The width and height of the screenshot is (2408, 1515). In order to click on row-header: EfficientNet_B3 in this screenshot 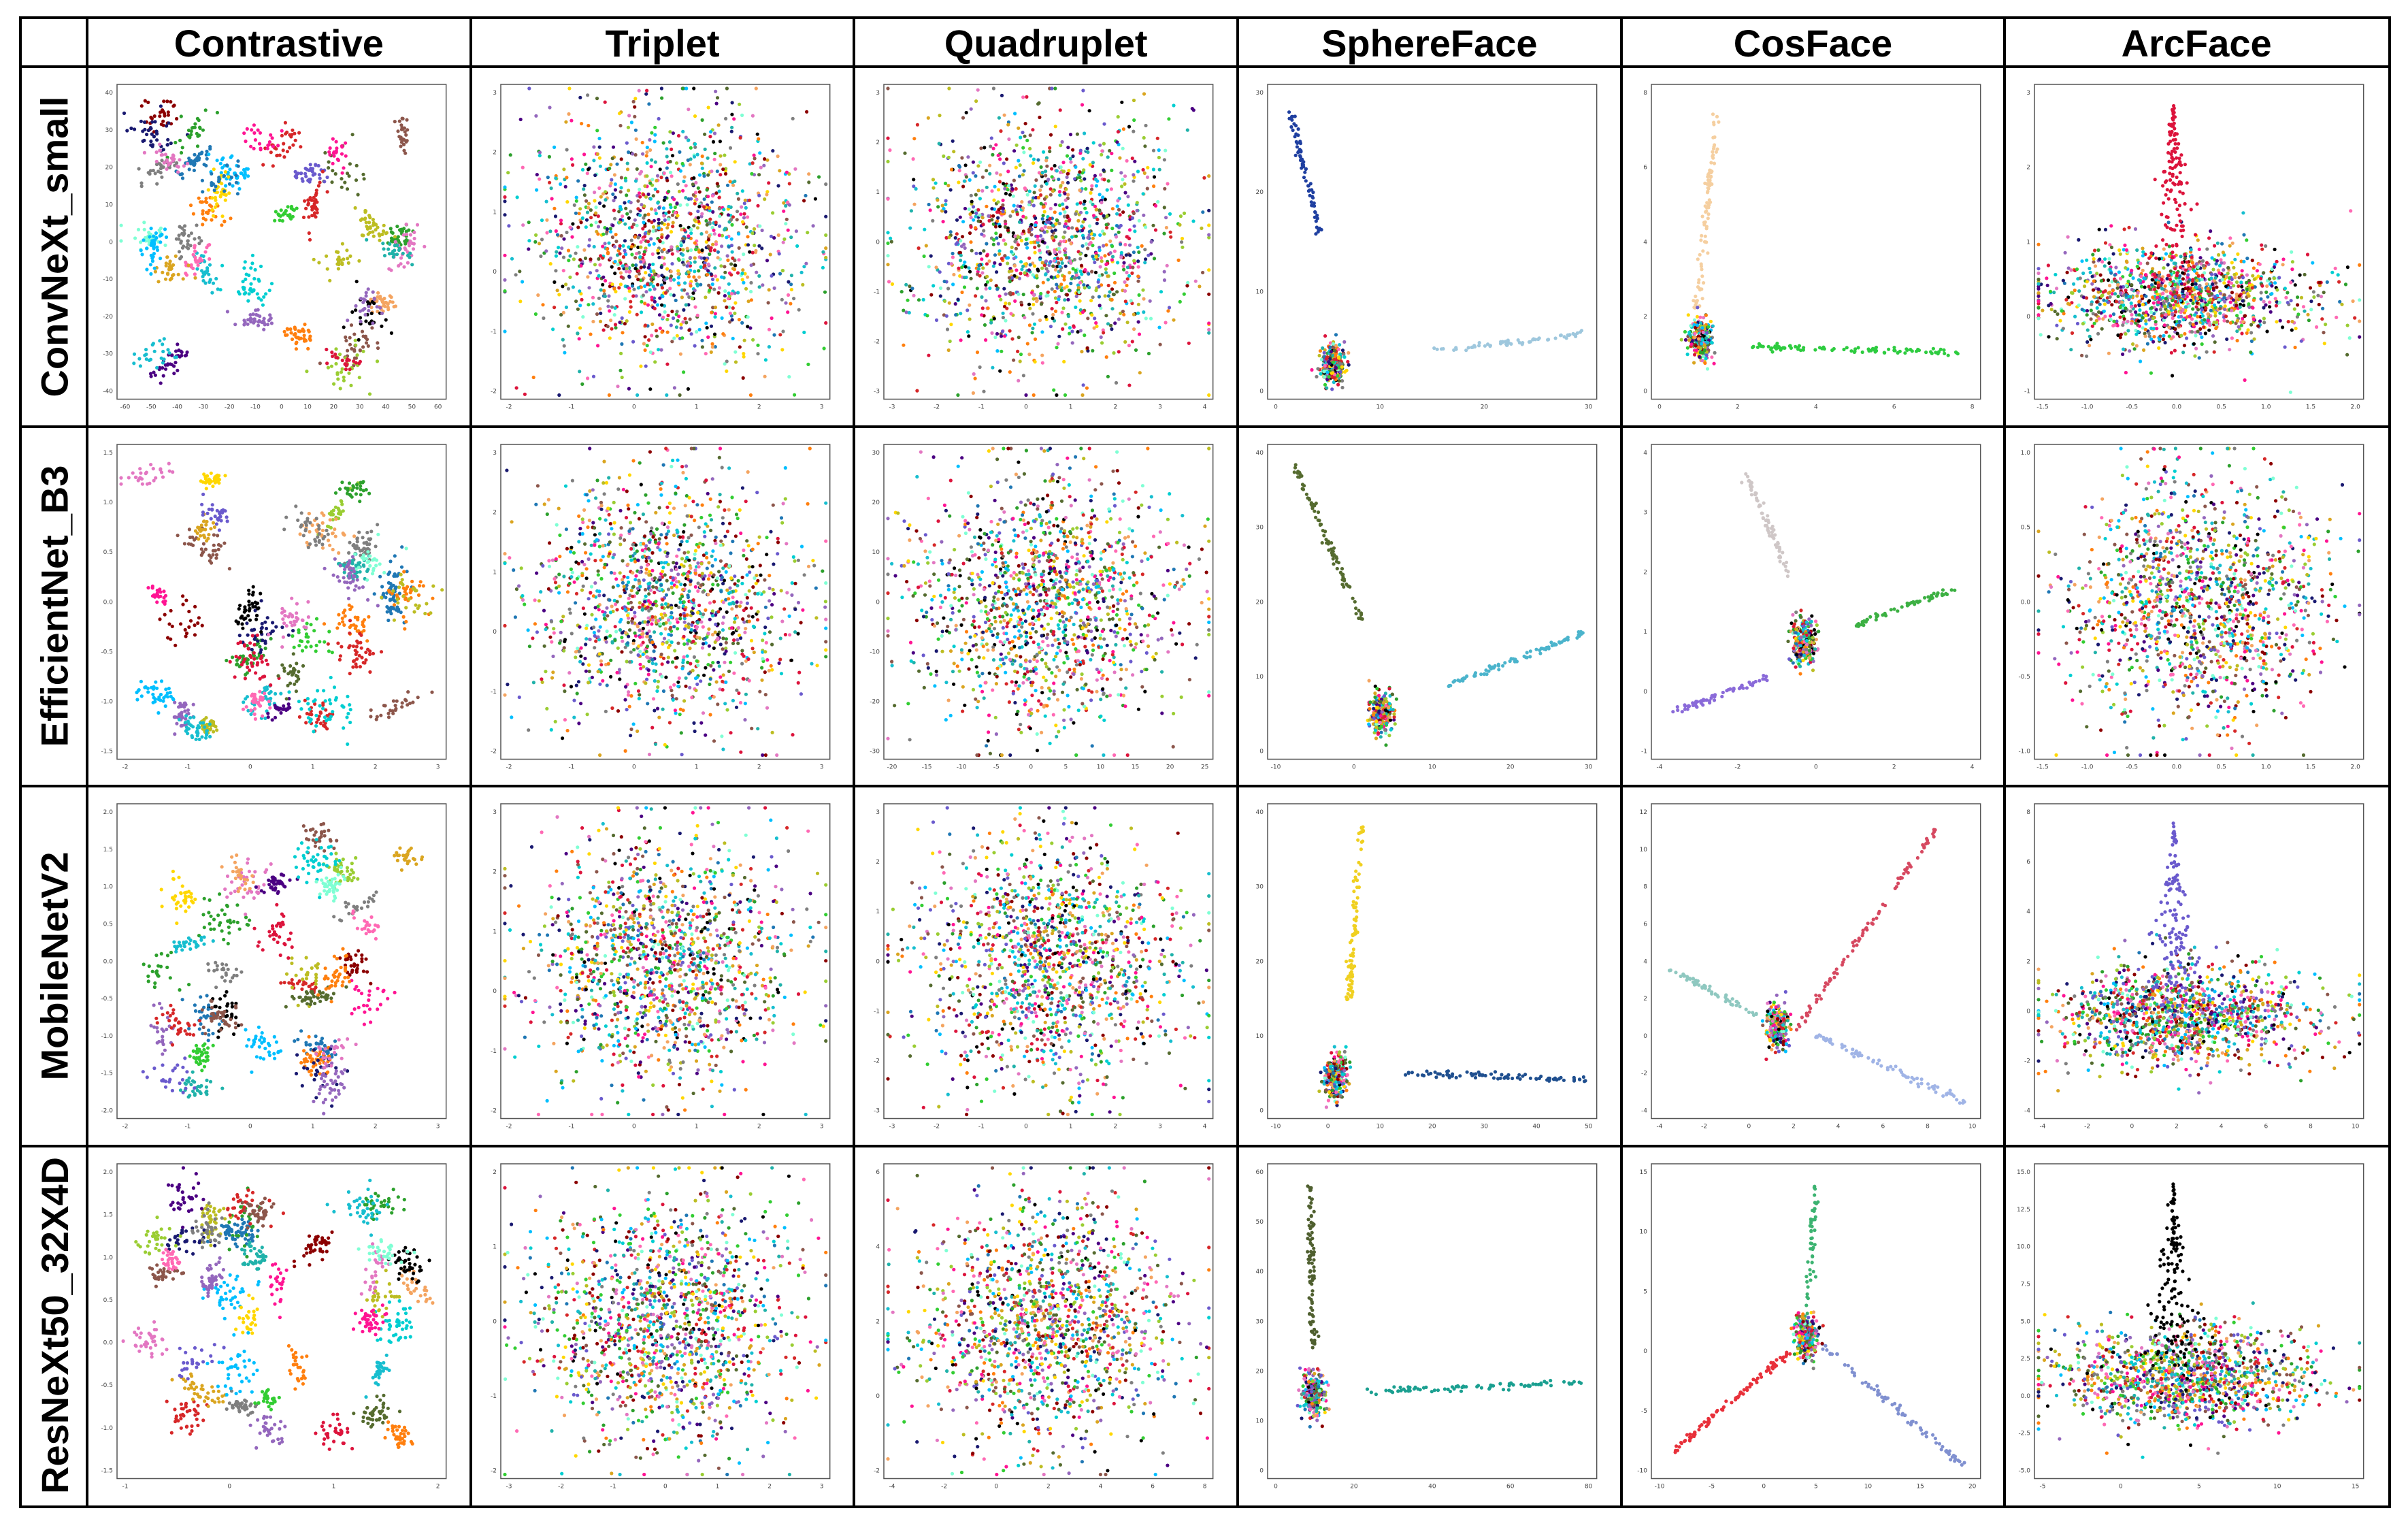, I will do `click(55, 607)`.